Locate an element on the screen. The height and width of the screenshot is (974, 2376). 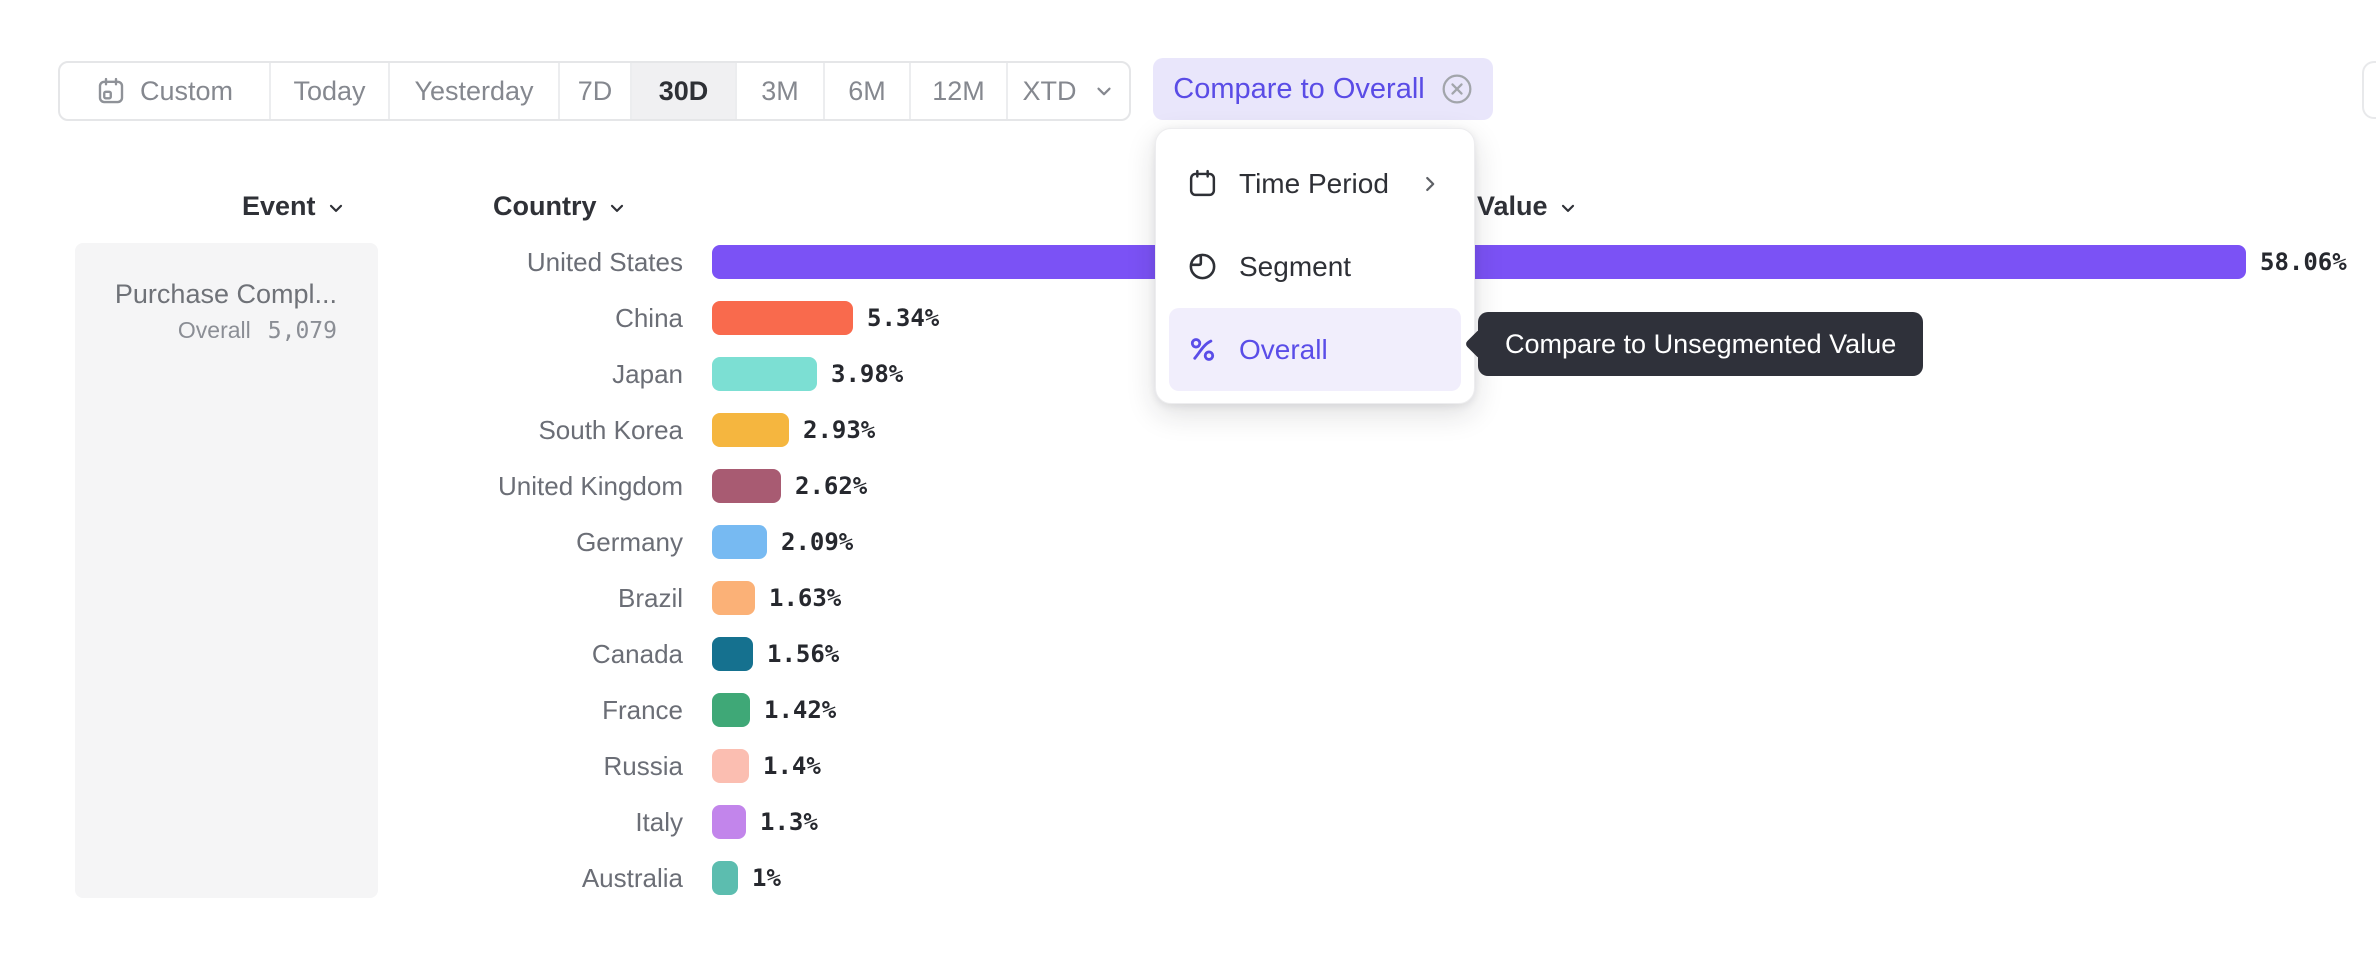
country-label: Japan is located at coordinates (647, 374).